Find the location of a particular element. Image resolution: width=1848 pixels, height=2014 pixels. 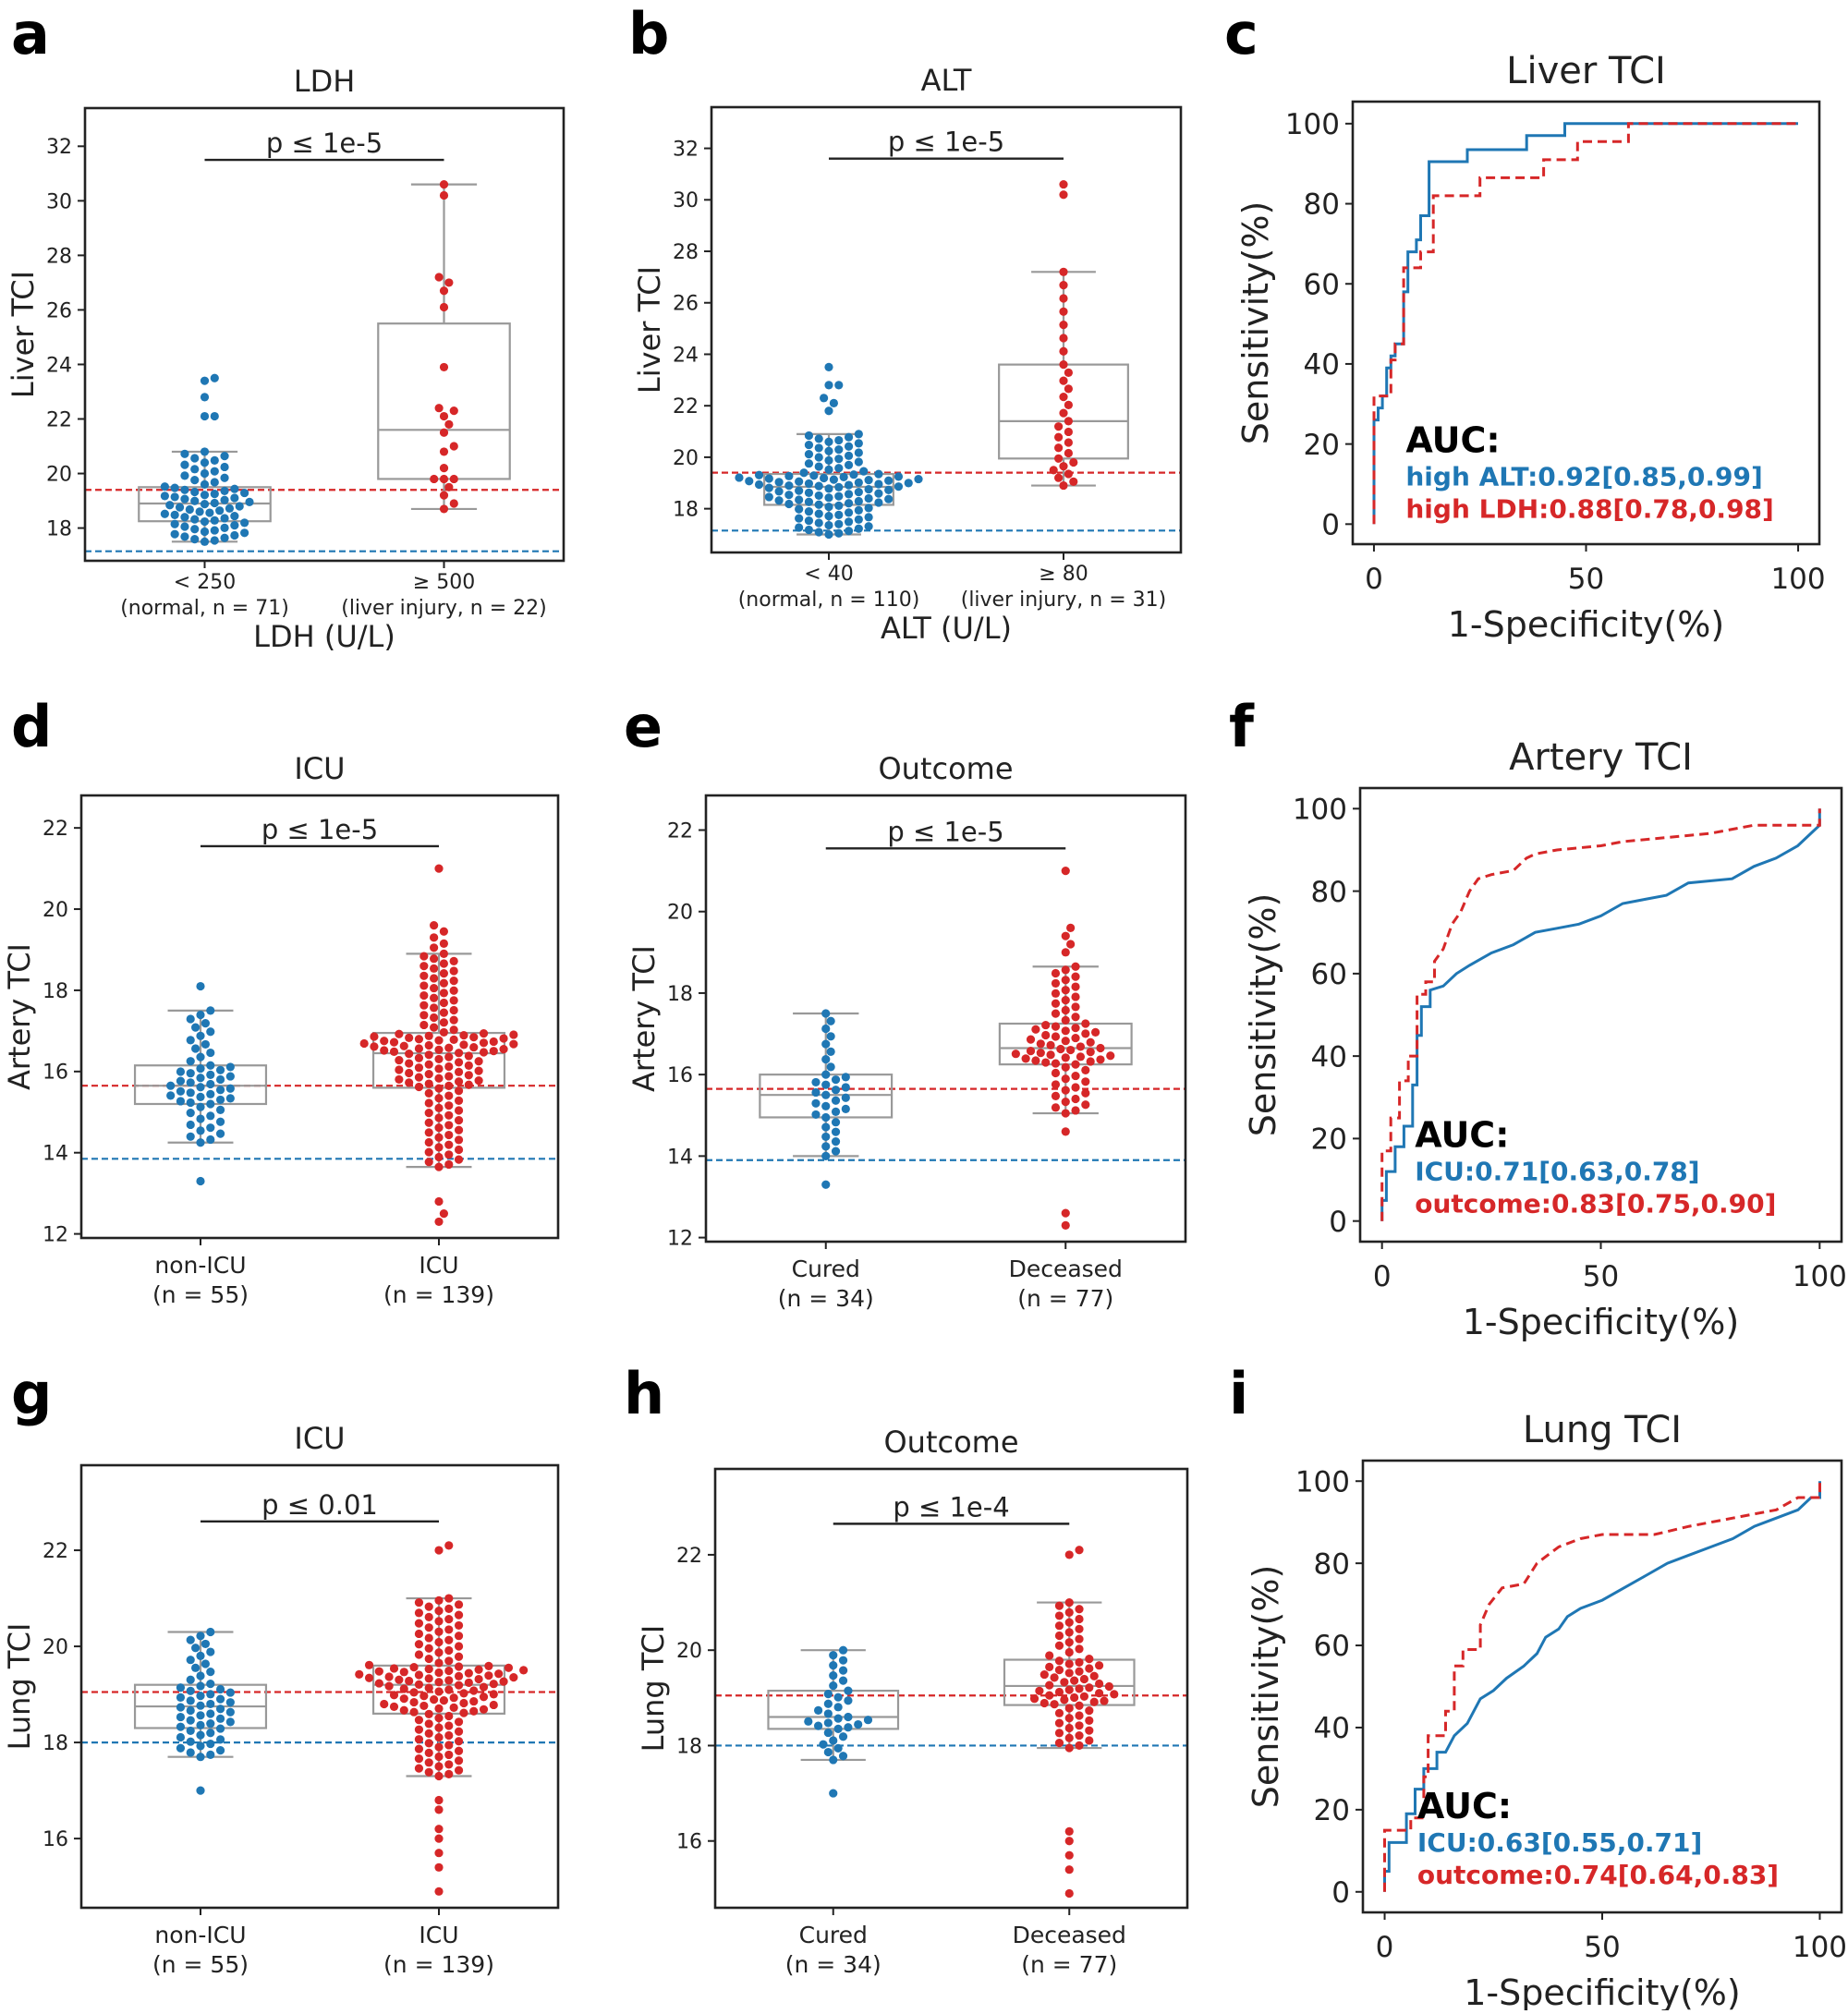

y-tick-label: 30 is located at coordinates (59, 202).